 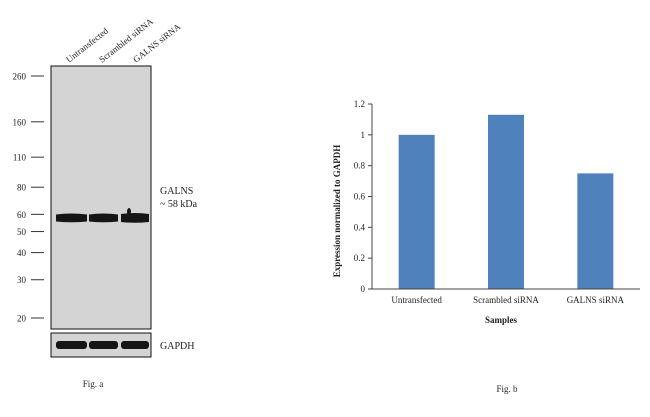 What do you see at coordinates (596, 300) in the screenshot?
I see `x-tick-label: GALNS siRNA` at bounding box center [596, 300].